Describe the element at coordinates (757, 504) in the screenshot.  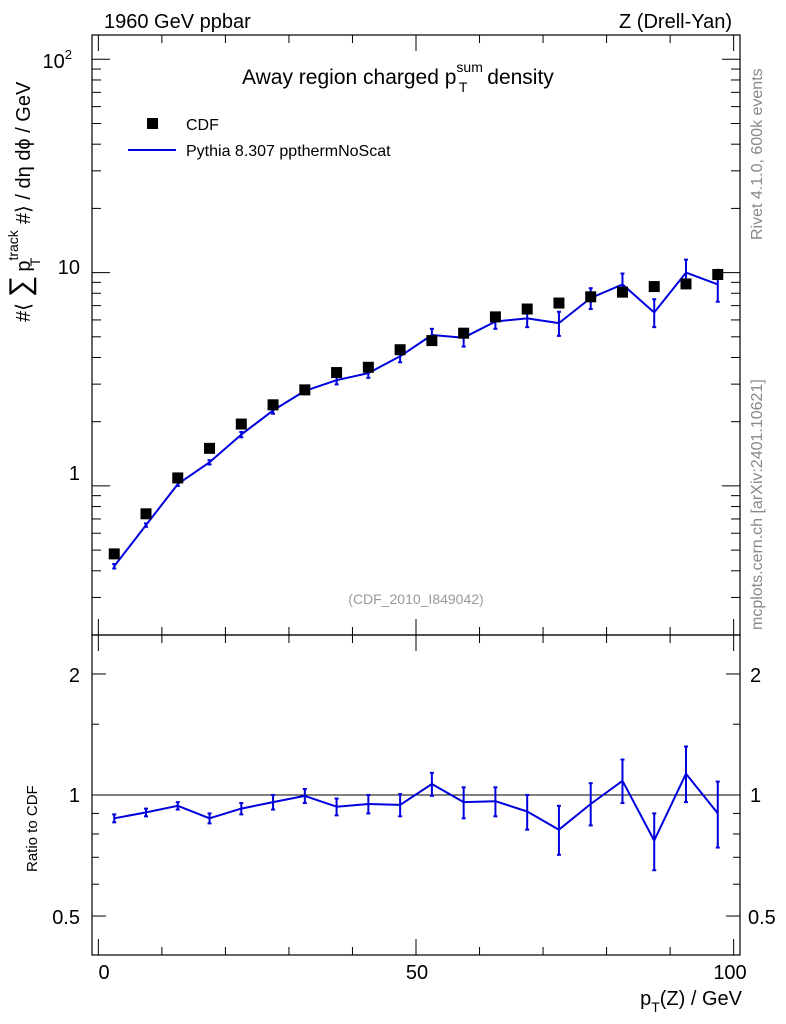
I see `source-label: mcplots.cern.ch [arXiv:2401.10621]` at that location.